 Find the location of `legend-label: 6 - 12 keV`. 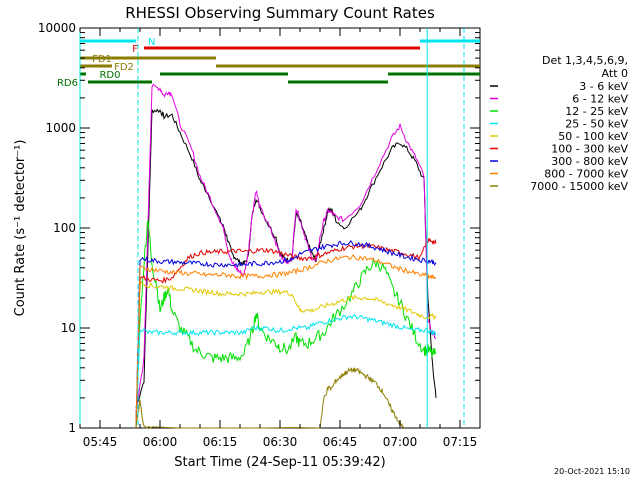

legend-label: 6 - 12 keV is located at coordinates (600, 99).